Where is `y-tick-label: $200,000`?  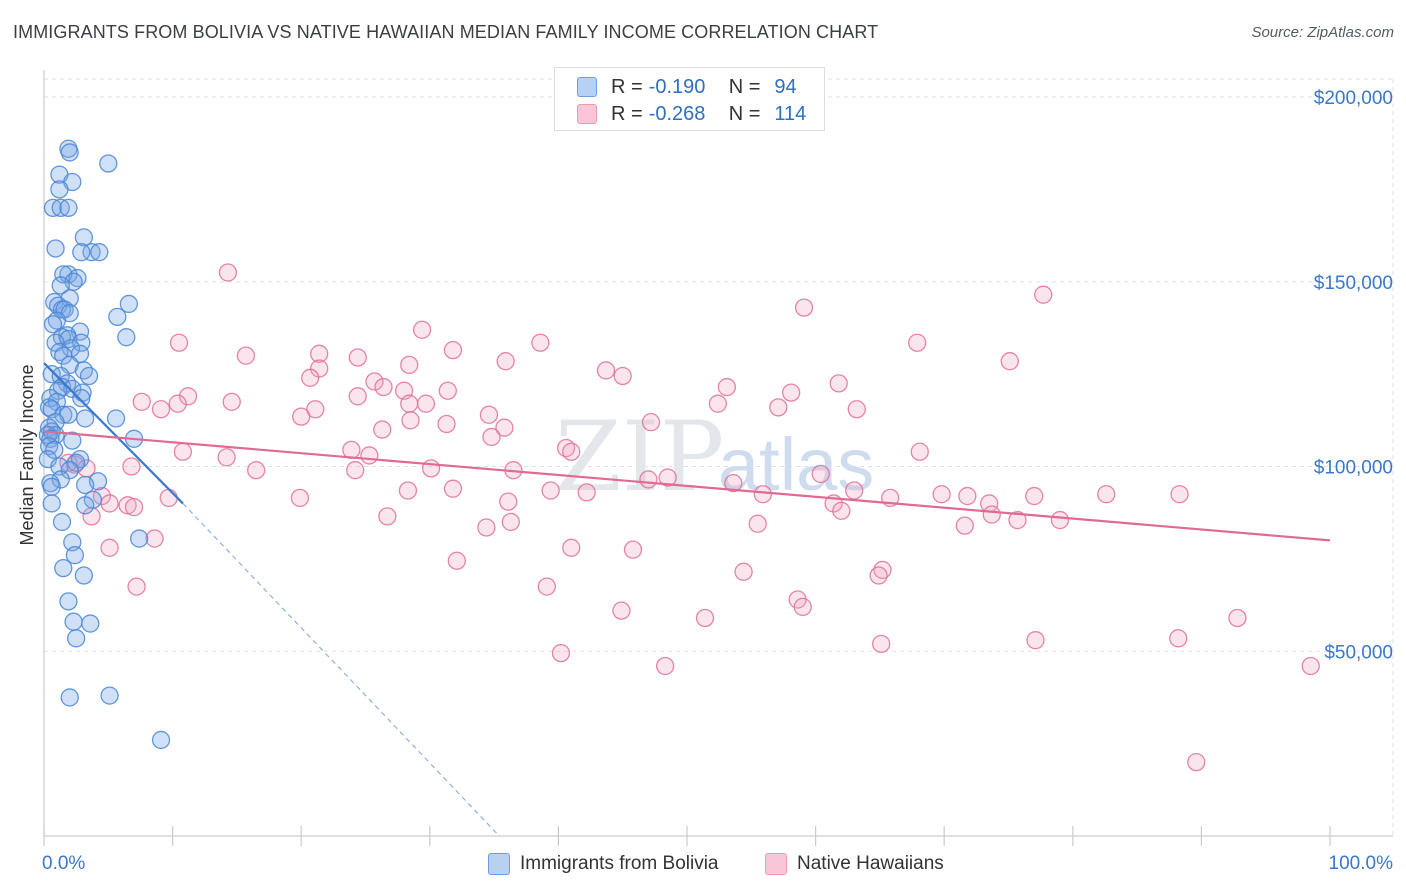 y-tick-label: $200,000 is located at coordinates (1353, 98).